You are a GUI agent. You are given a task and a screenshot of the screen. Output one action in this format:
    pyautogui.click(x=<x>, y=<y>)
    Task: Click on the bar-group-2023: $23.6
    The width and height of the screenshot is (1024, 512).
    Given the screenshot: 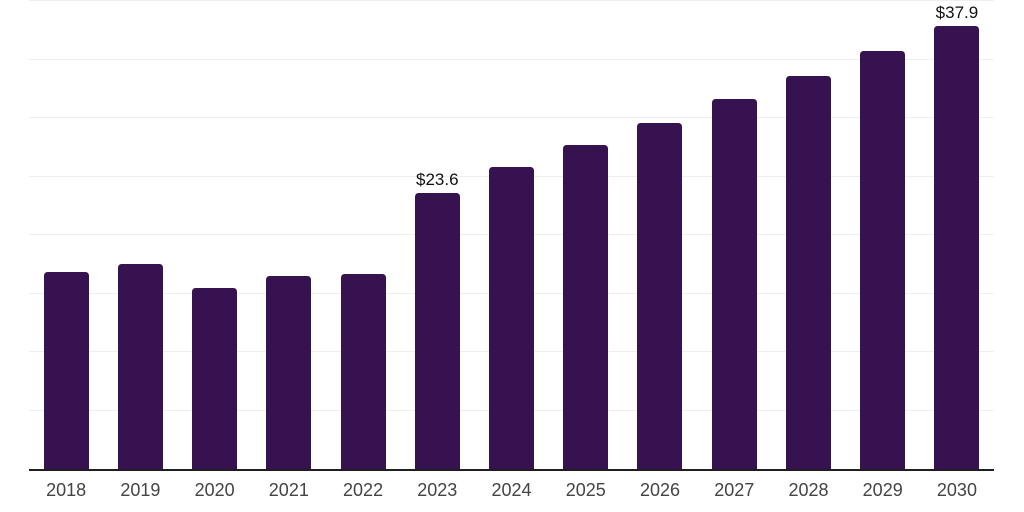 What is the action you would take?
    pyautogui.click(x=437, y=235)
    